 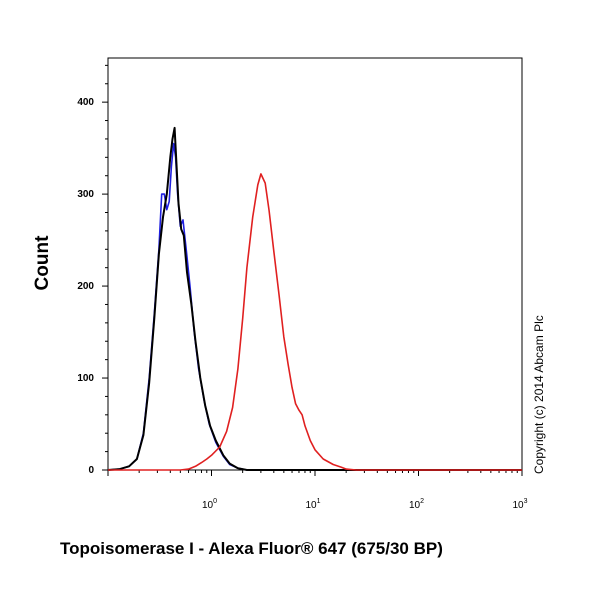 I want to click on y-tick-label: 100, so click(x=85, y=378).